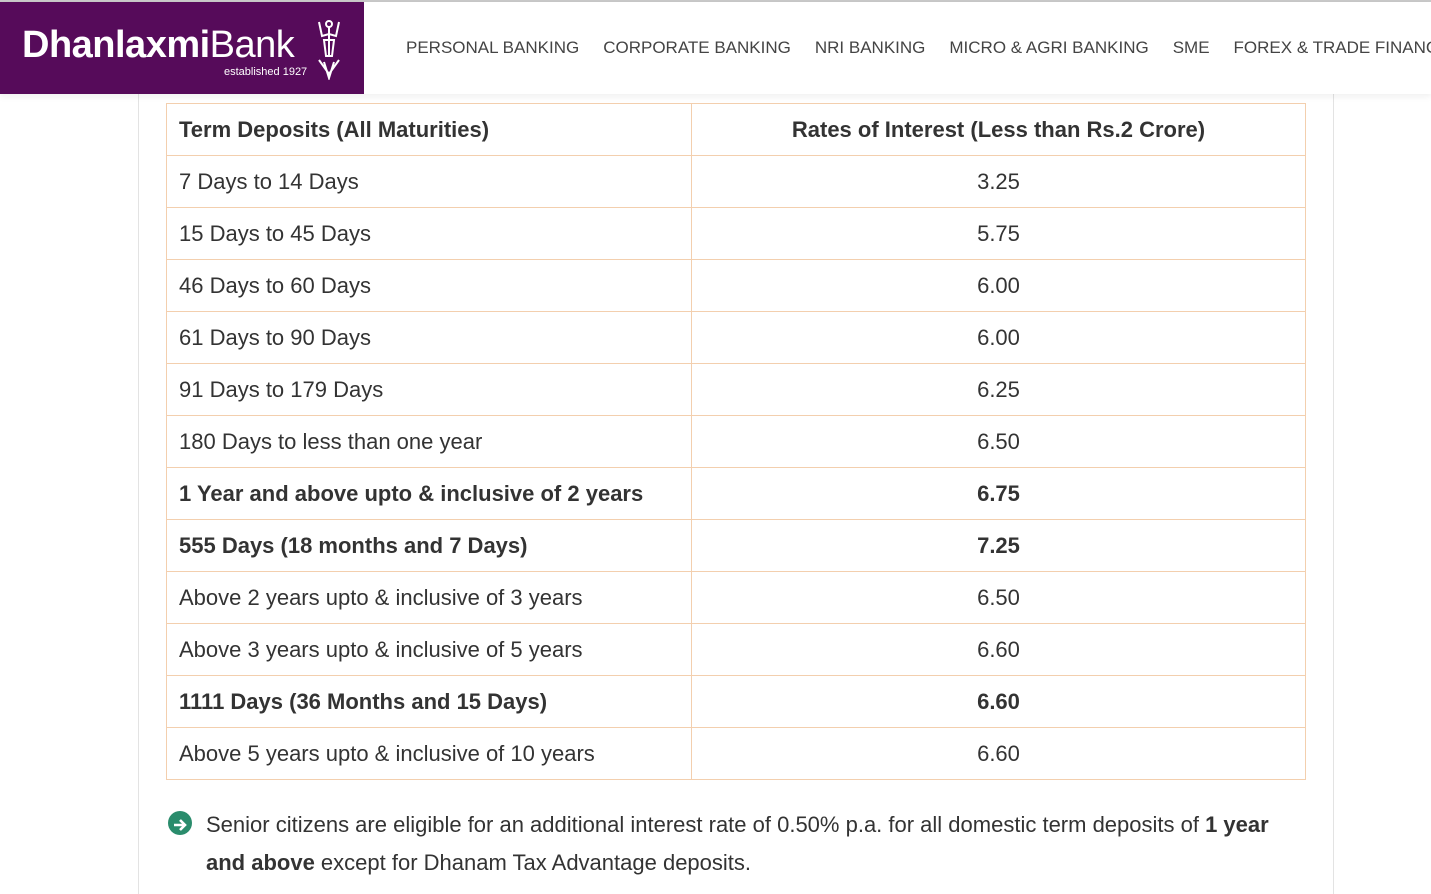 This screenshot has width=1431, height=894. What do you see at coordinates (429, 337) in the screenshot?
I see `term-cell: 61 Days to 90 Days` at bounding box center [429, 337].